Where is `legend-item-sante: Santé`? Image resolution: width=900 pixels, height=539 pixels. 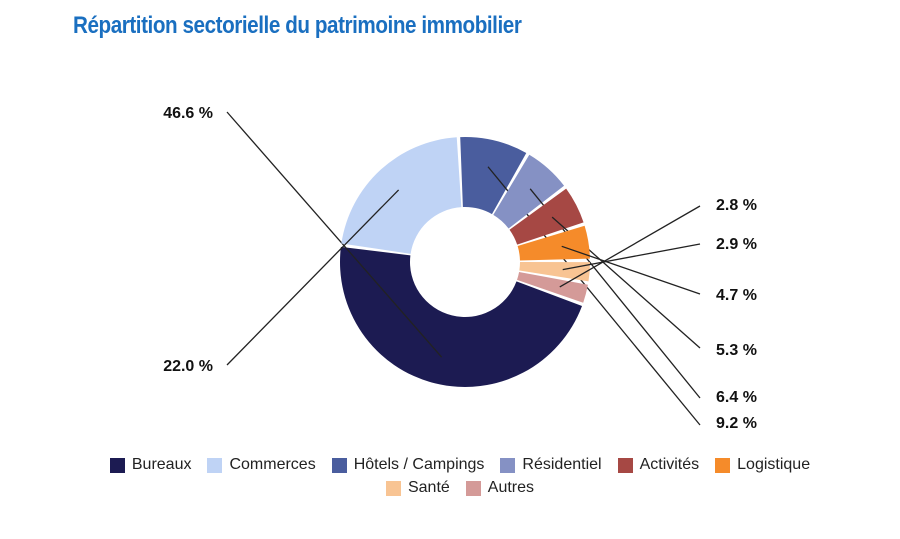
legend-item-sante: Santé is located at coordinates (417, 488).